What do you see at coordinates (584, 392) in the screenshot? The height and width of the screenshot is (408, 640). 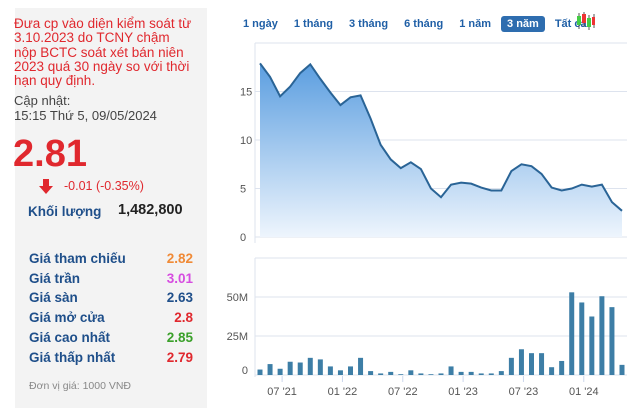 I see `x-tick-label: 01 '24` at bounding box center [584, 392].